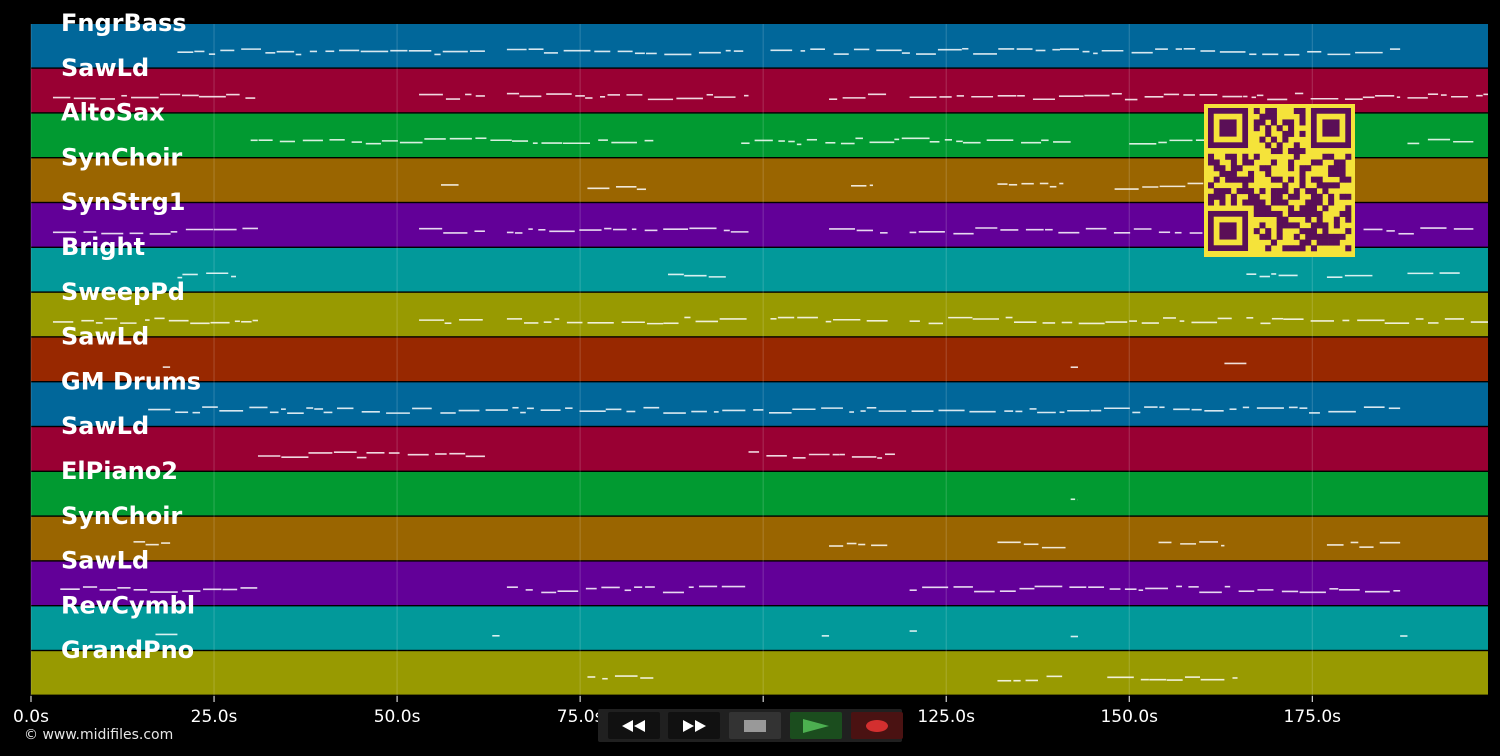 This screenshot has height=756, width=1500. Describe the element at coordinates (397, 717) in the screenshot. I see `tick-label: 50.0s` at that location.